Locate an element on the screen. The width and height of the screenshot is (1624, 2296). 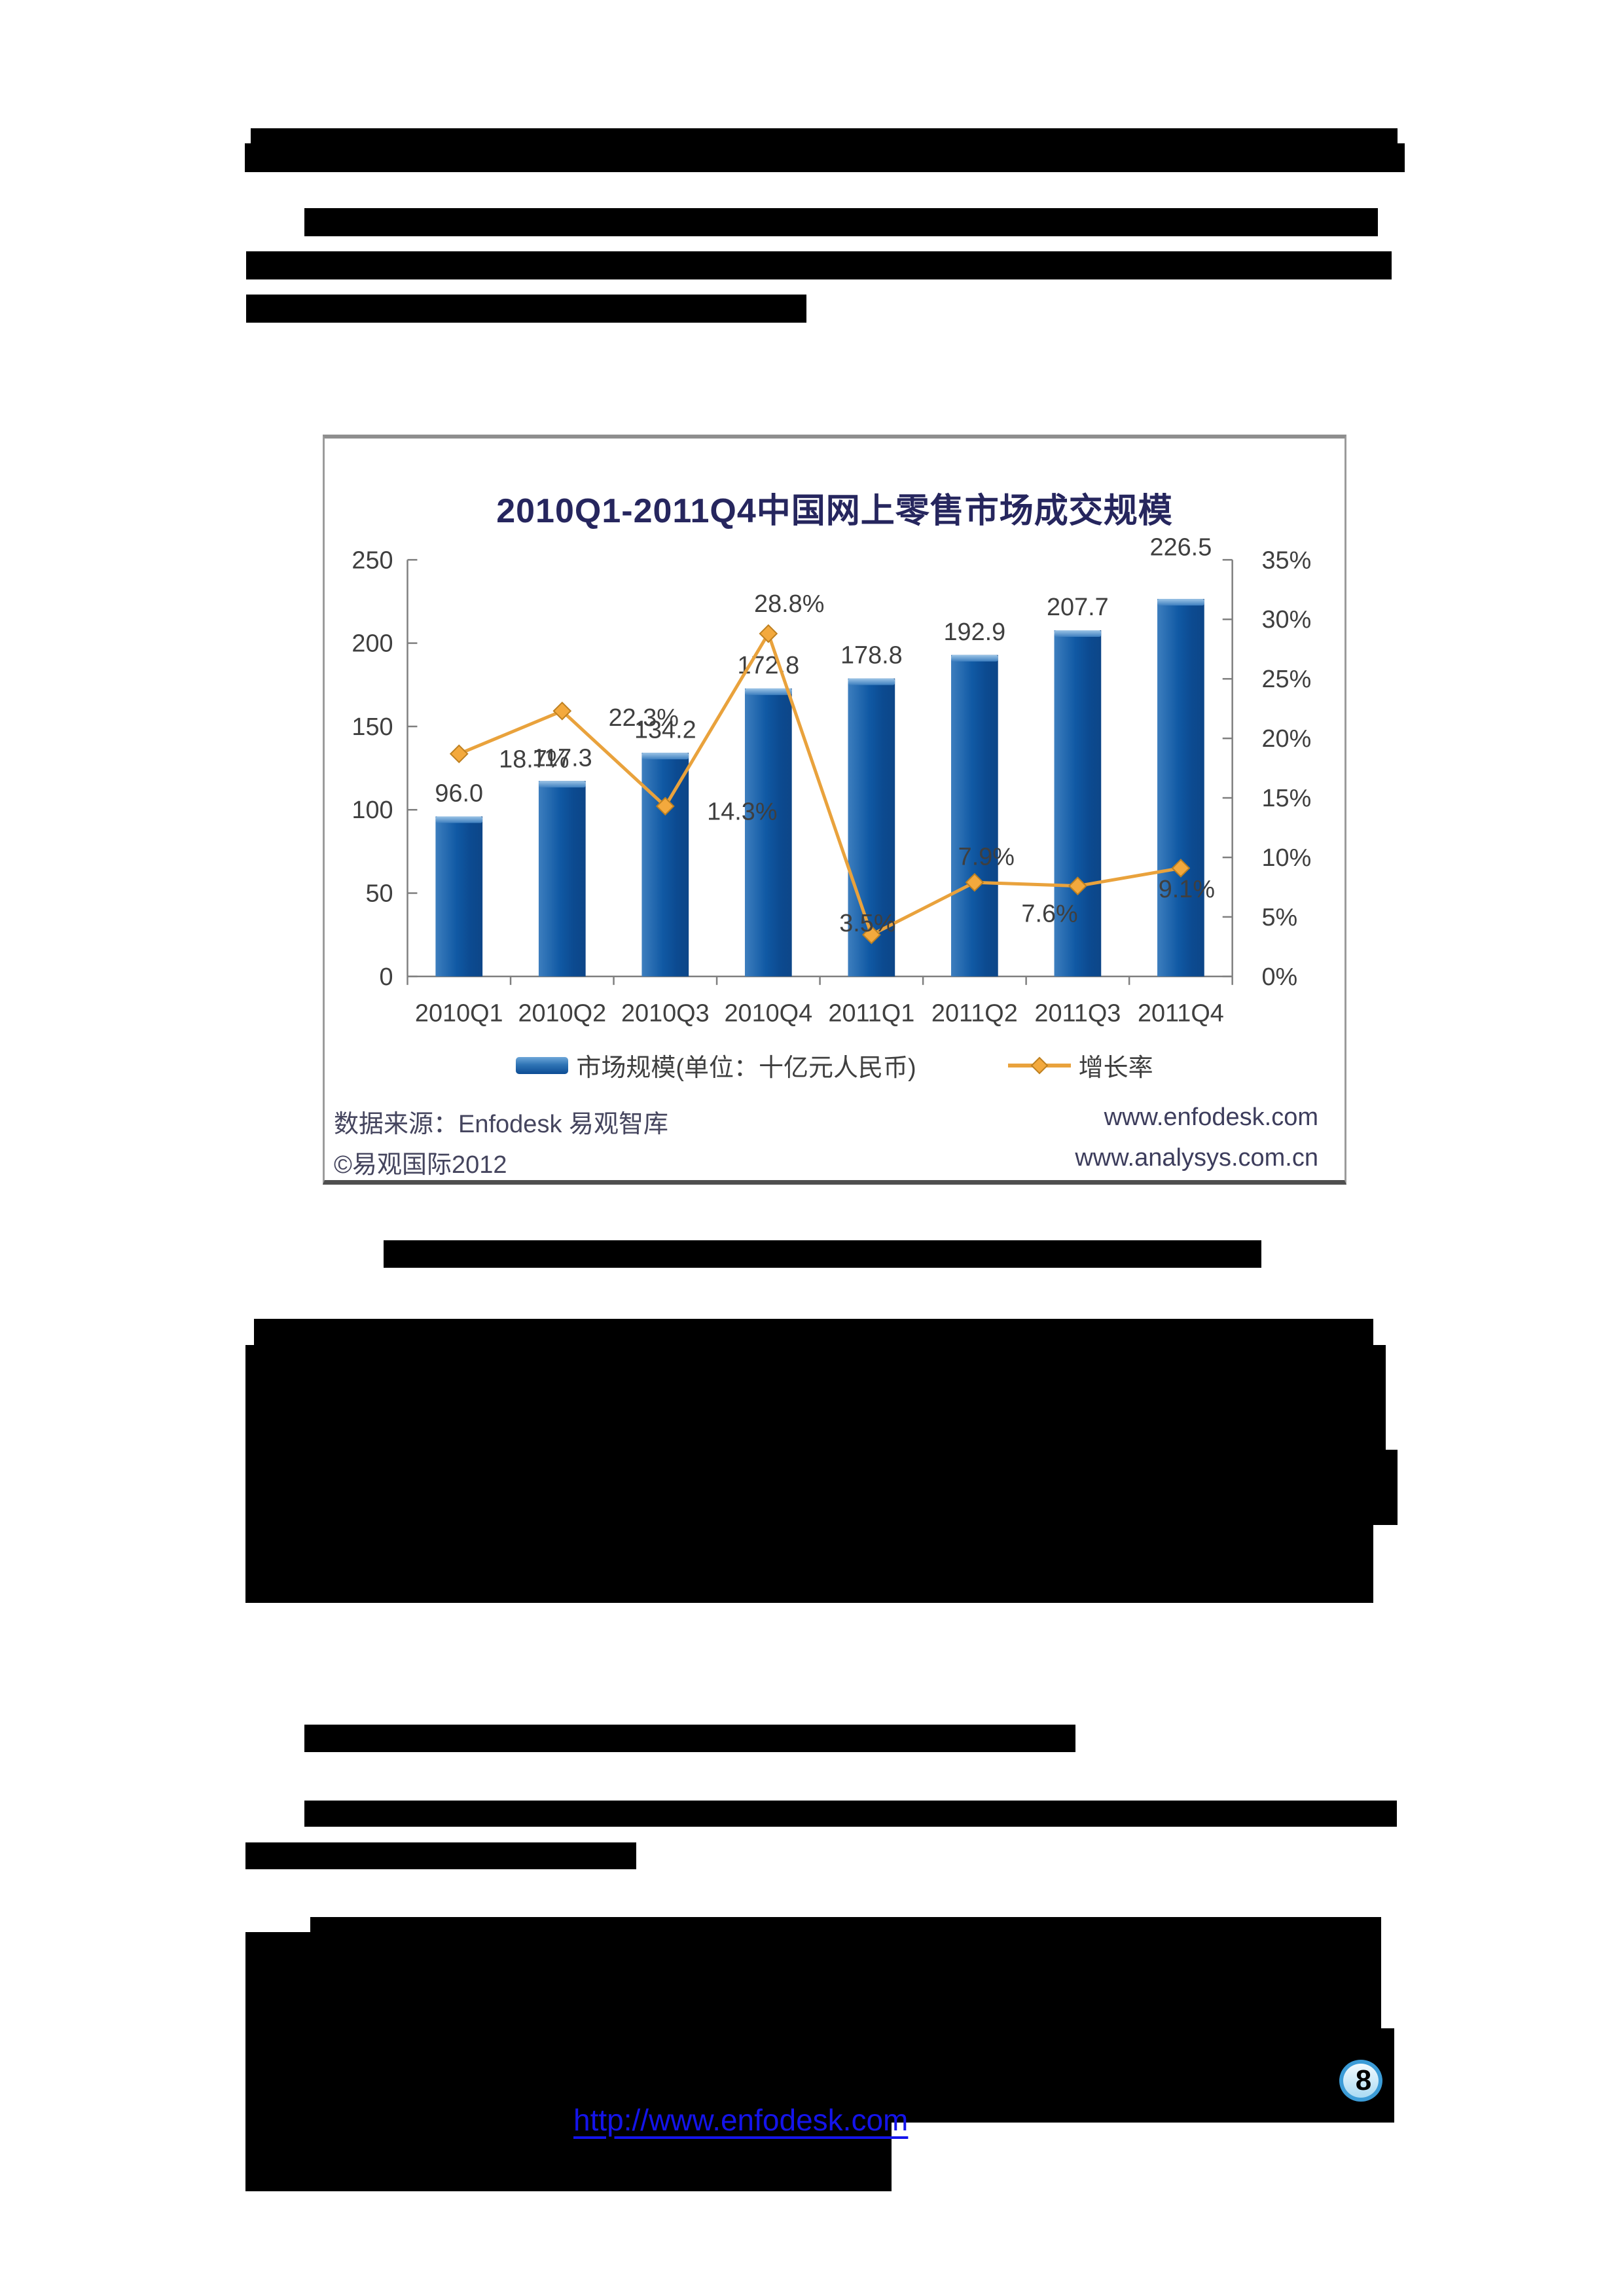
bar-series-swatch-icon is located at coordinates (542, 1065).